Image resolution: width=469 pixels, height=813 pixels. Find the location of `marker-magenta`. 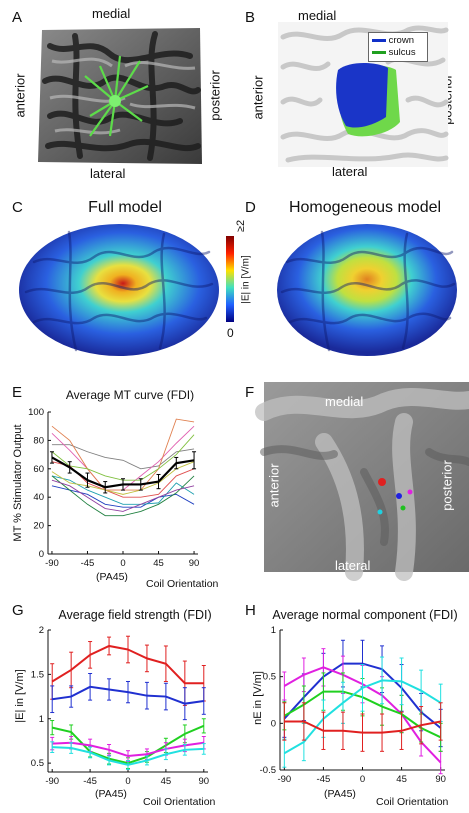

marker-magenta is located at coordinates (410, 492).